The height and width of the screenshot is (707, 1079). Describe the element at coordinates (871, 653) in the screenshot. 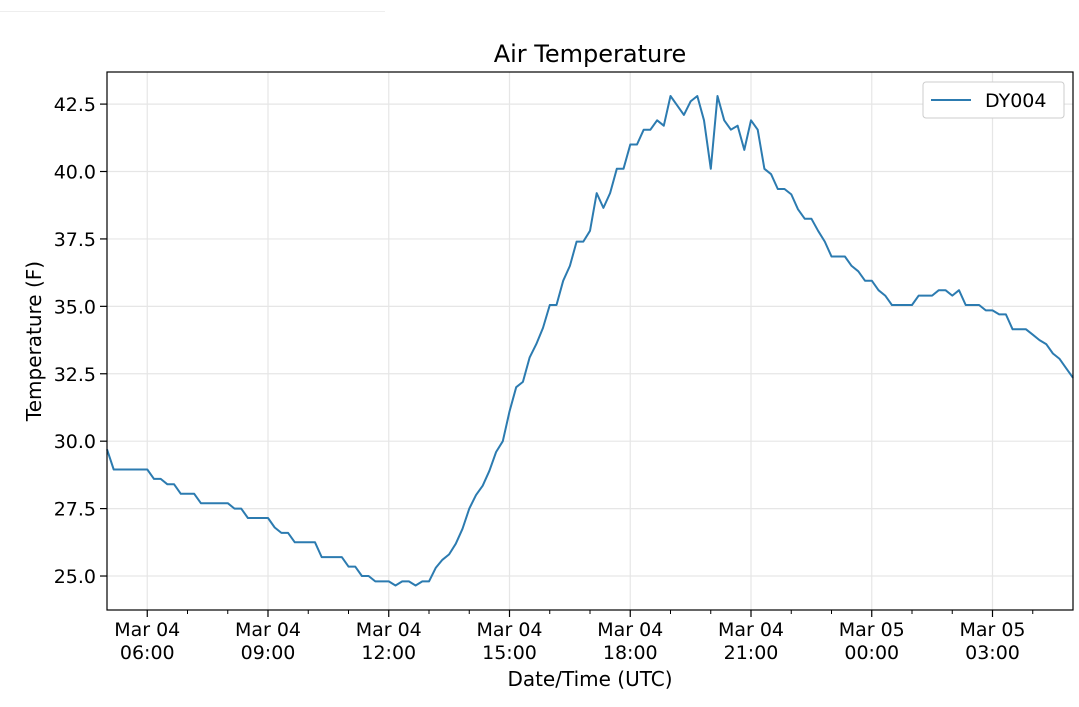

I see `x-tick-label-time: 00:00` at that location.